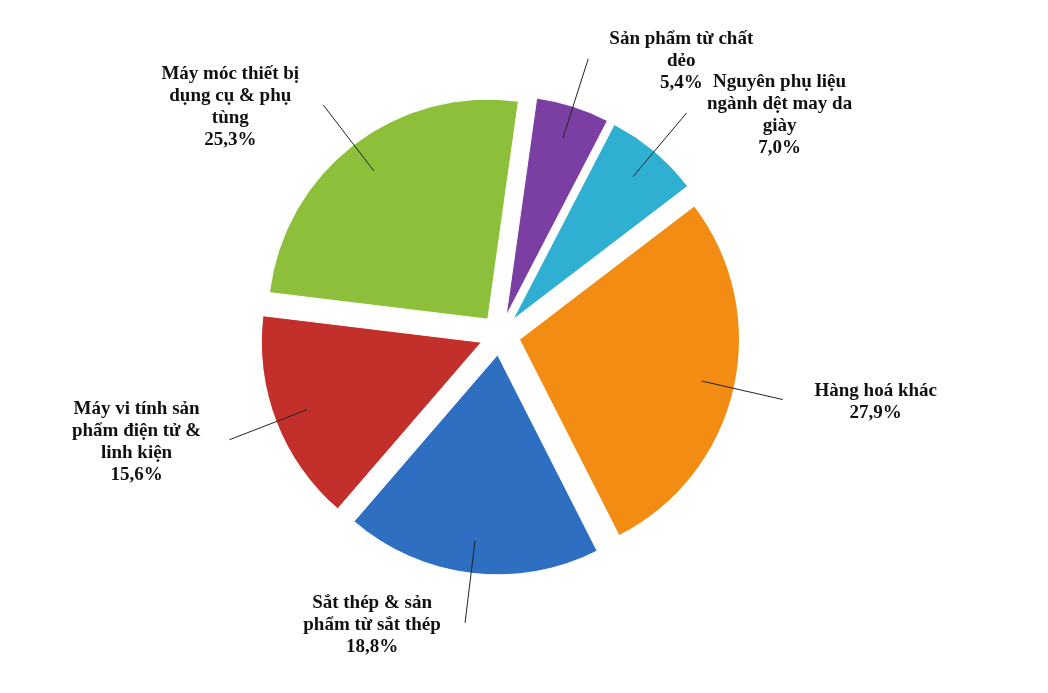 The width and height of the screenshot is (1048, 693). What do you see at coordinates (136, 429) in the screenshot?
I see `slice-label: Máy vi tính sản phẩm điện tử & linh kiện` at bounding box center [136, 429].